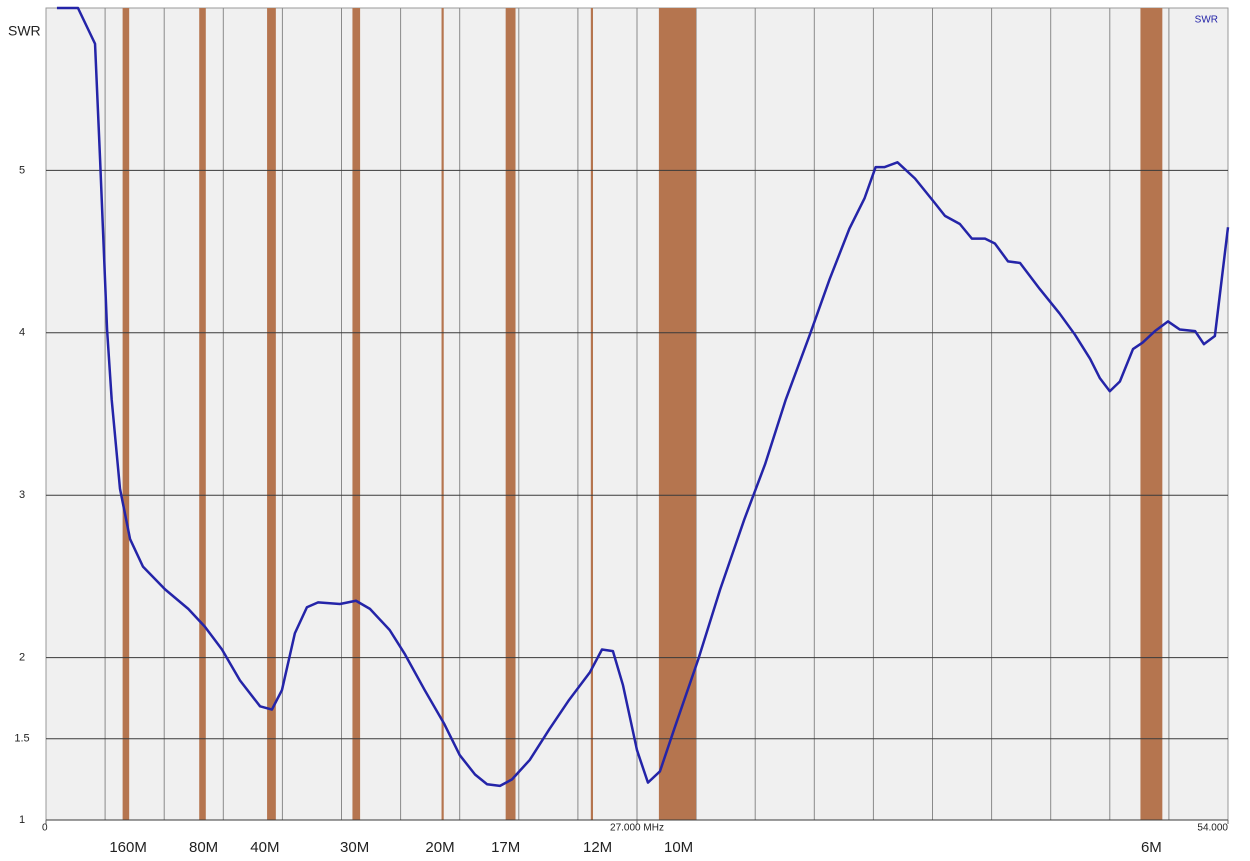 The width and height of the screenshot is (1250, 861). I want to click on x-tick-label: 54.000, so click(1212, 828).